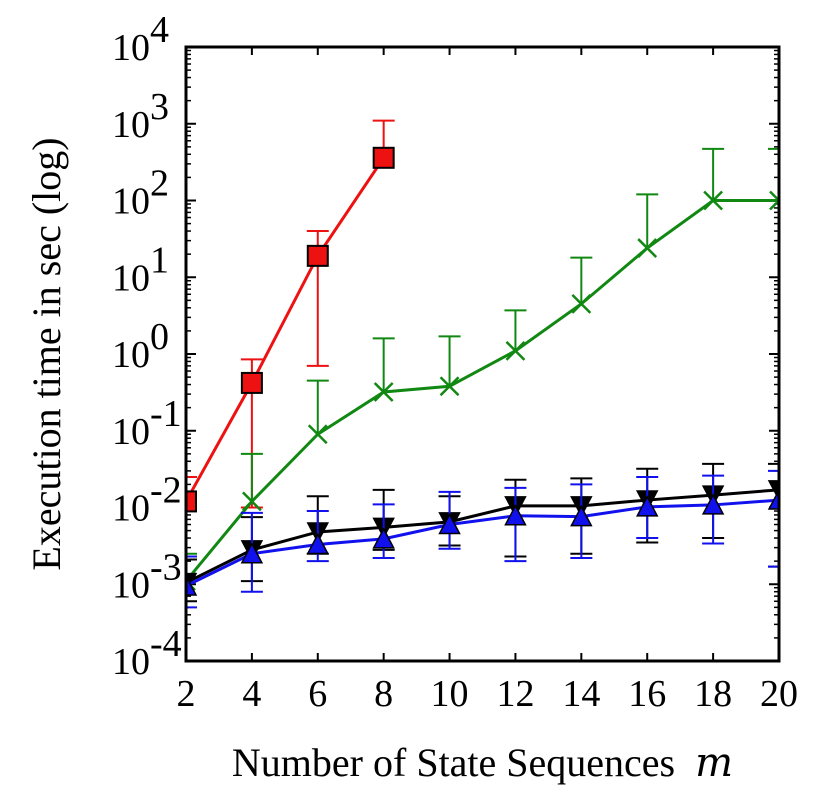 This screenshot has height=809, width=830. I want to click on y-tick-exponent: 1, so click(159, 260).